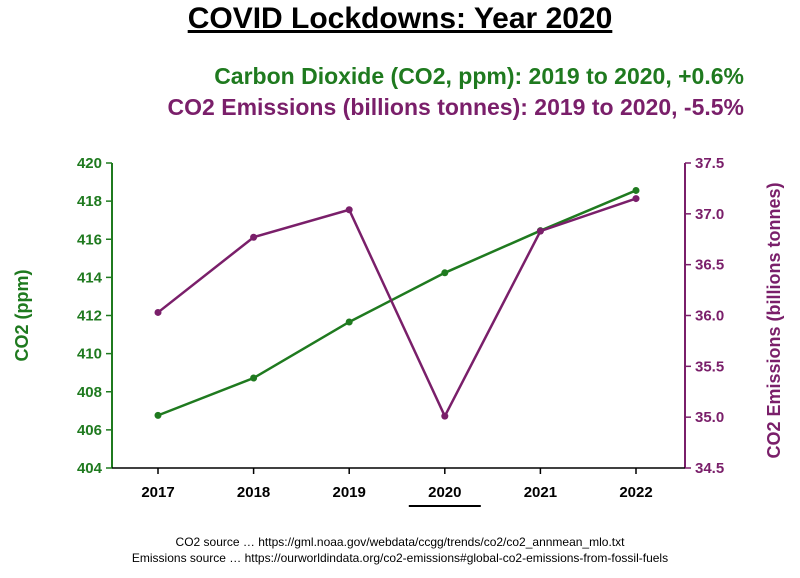 The image size is (800, 578). What do you see at coordinates (540, 492) in the screenshot?
I see `x-tick-label: 2021` at bounding box center [540, 492].